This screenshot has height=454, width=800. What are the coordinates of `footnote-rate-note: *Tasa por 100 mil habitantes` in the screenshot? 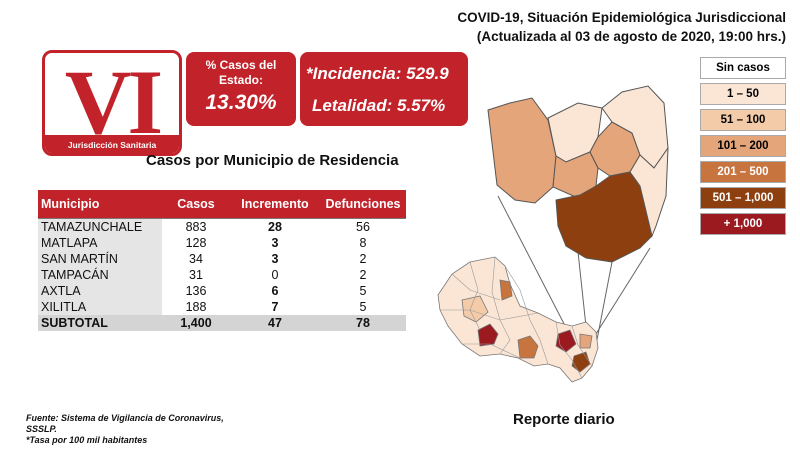 It's located at (87, 440).